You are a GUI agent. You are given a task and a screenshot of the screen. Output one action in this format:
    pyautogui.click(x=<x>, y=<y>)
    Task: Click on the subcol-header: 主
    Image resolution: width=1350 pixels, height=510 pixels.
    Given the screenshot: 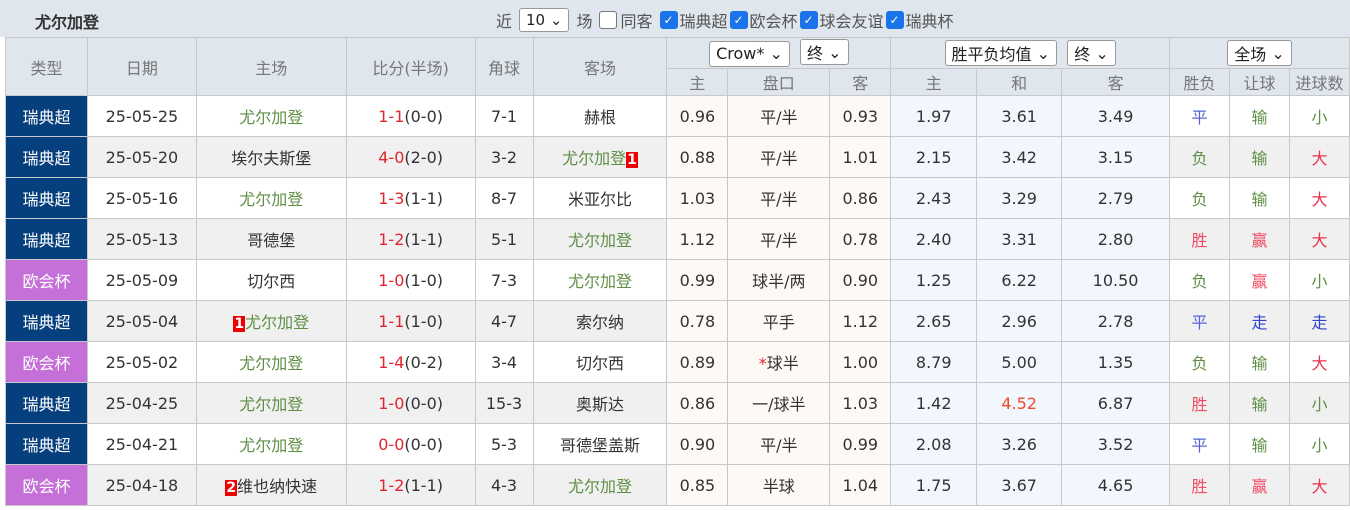 What is the action you would take?
    pyautogui.click(x=934, y=82)
    